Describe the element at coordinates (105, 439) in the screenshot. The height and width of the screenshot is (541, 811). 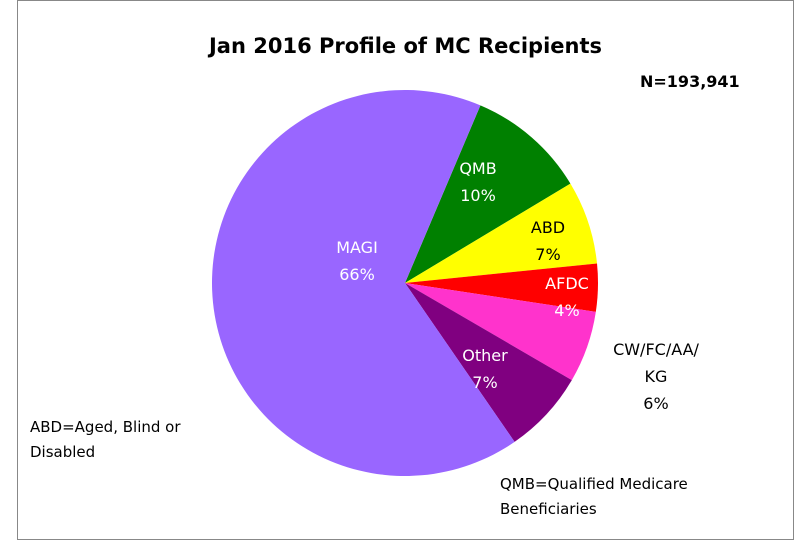
I see `annotation: ABD=Aged, Blind or Disabled` at that location.